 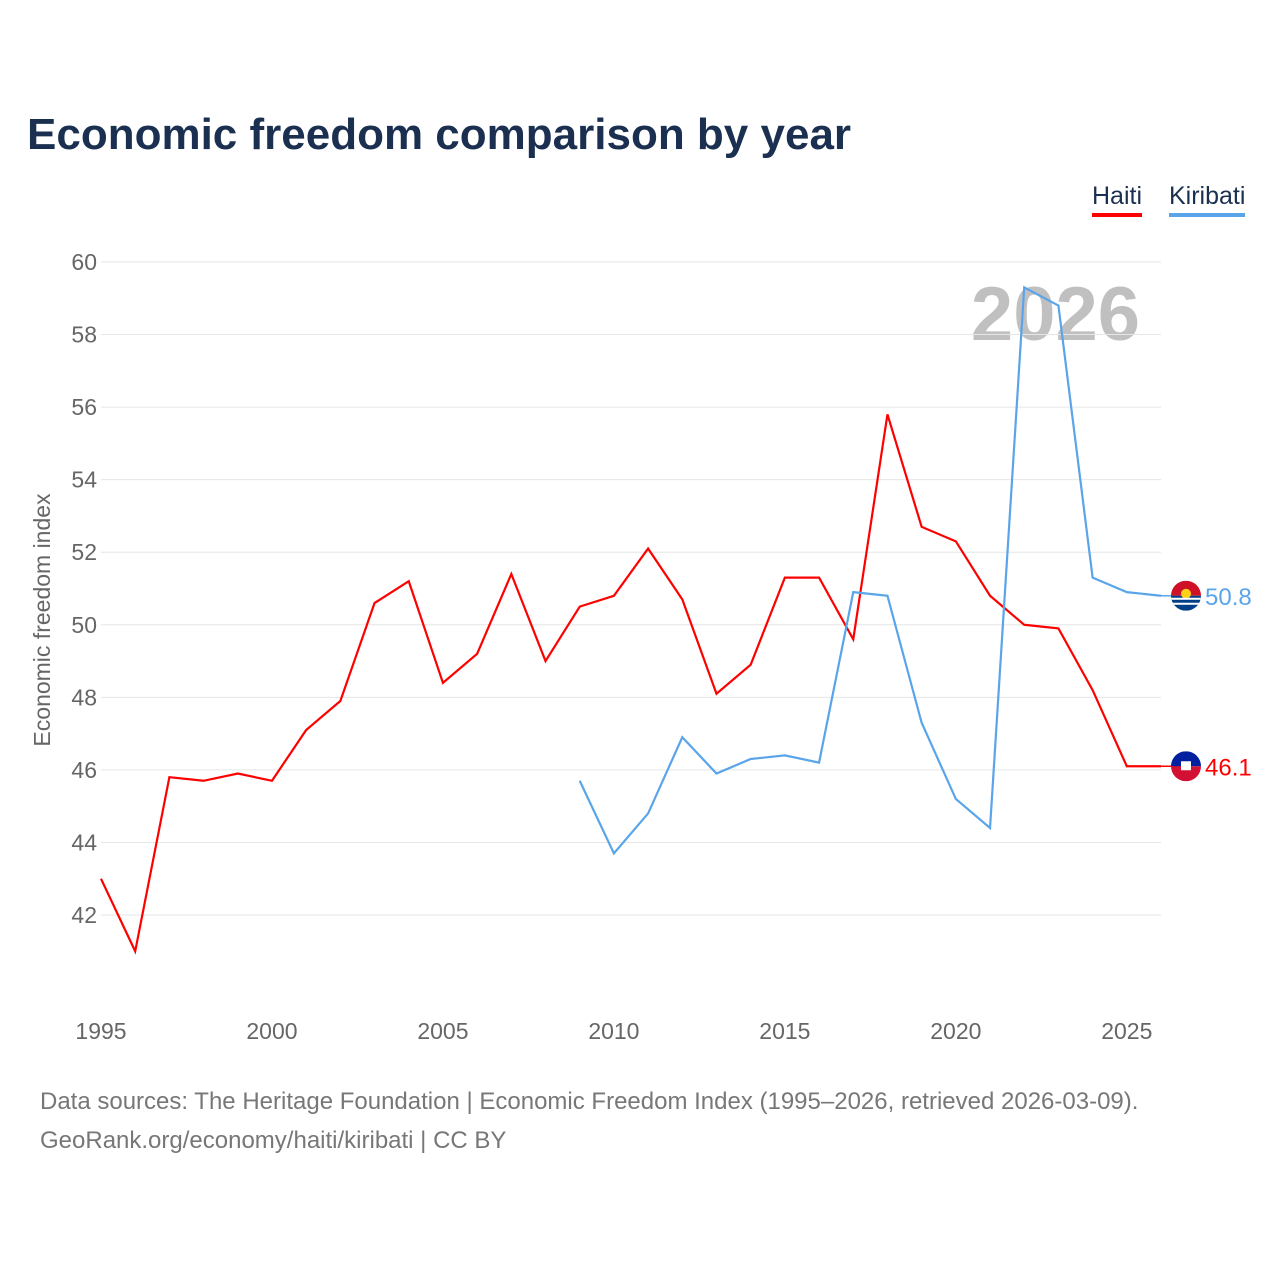 What do you see at coordinates (613, 1031) in the screenshot?
I see `x-tick-label: 2010` at bounding box center [613, 1031].